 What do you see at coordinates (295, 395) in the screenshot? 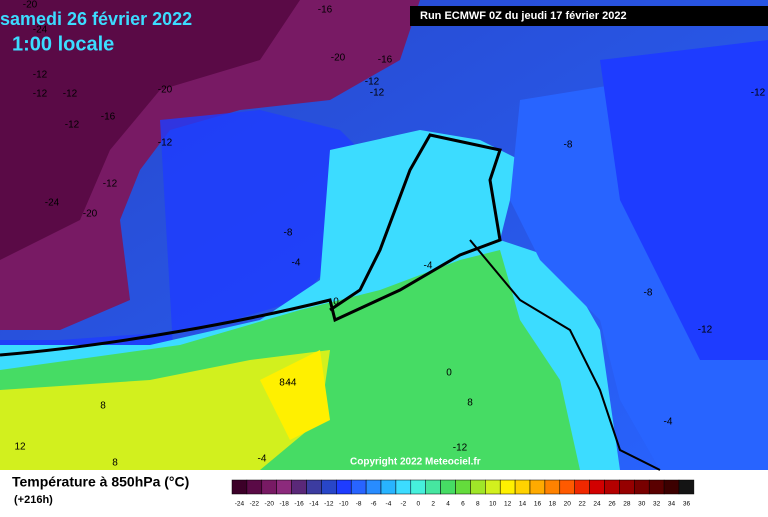
I see `warm-patch` at bounding box center [295, 395].